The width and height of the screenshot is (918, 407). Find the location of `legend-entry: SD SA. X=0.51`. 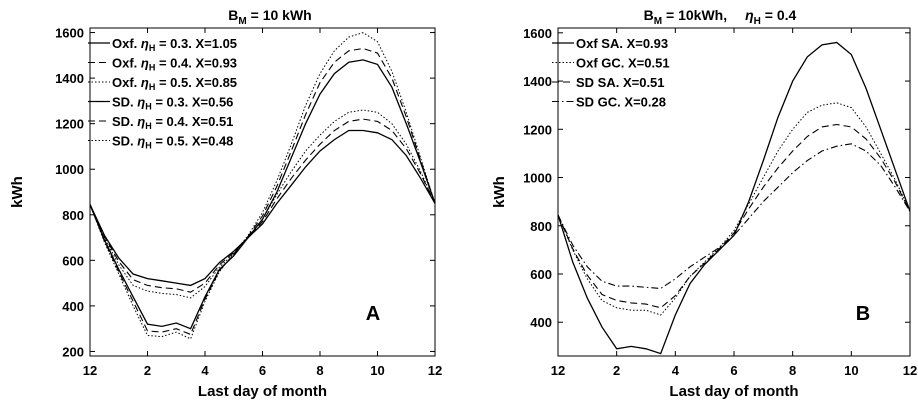

legend-entry: SD SA. X=0.51 is located at coordinates (620, 82).